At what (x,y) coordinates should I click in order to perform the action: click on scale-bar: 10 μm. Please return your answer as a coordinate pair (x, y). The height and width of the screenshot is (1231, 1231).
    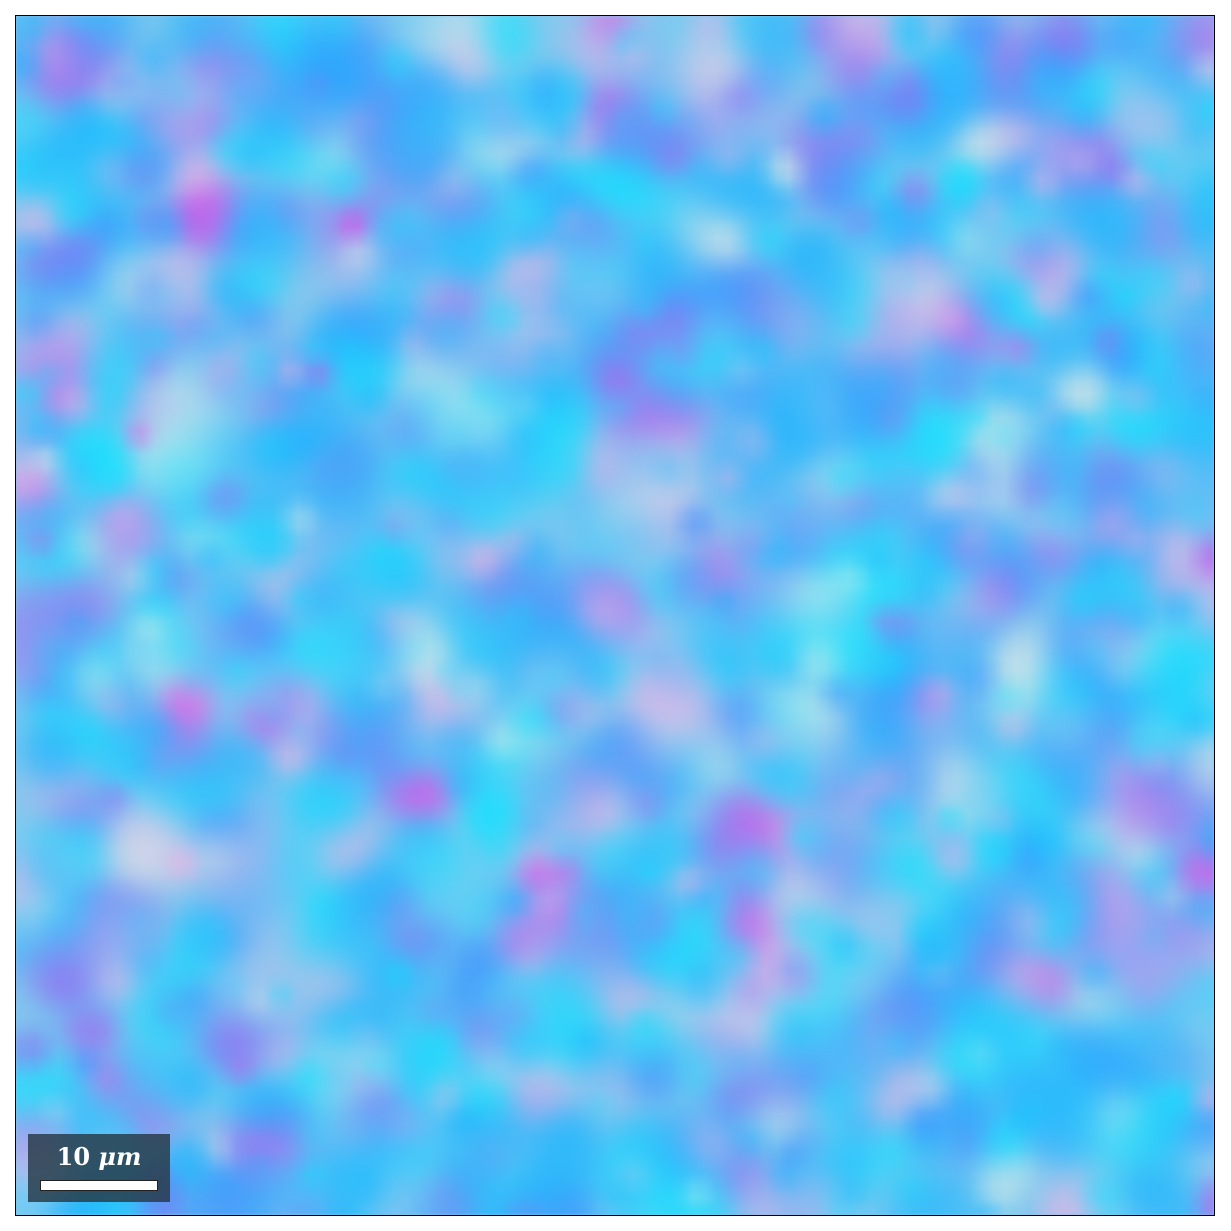
    Looking at the image, I should click on (99, 1168).